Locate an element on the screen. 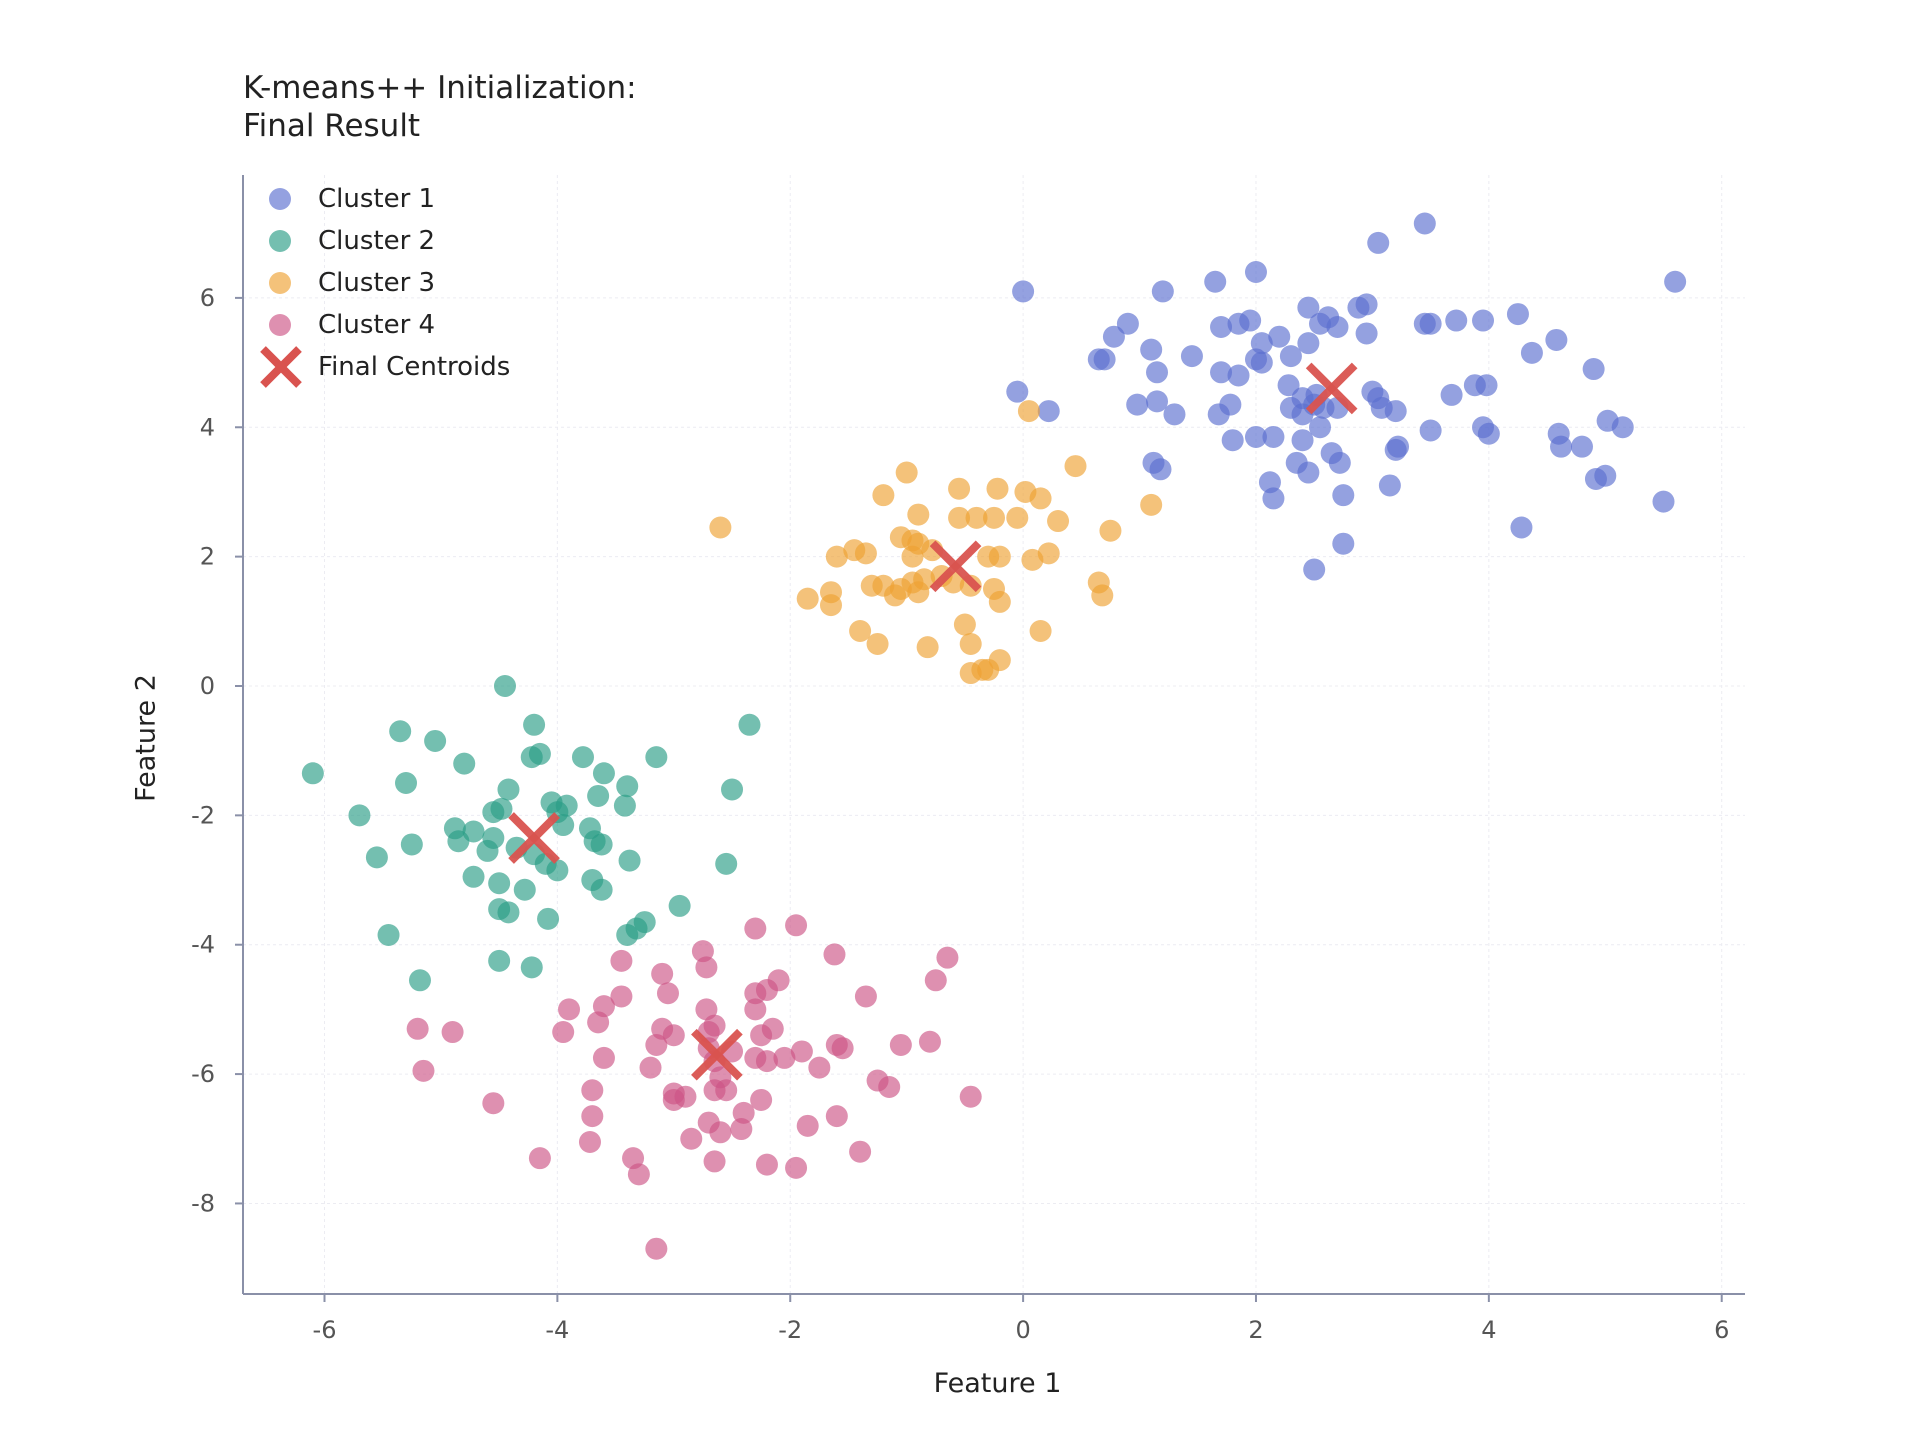  y-tick-label: 6 is located at coordinates (207, 298).